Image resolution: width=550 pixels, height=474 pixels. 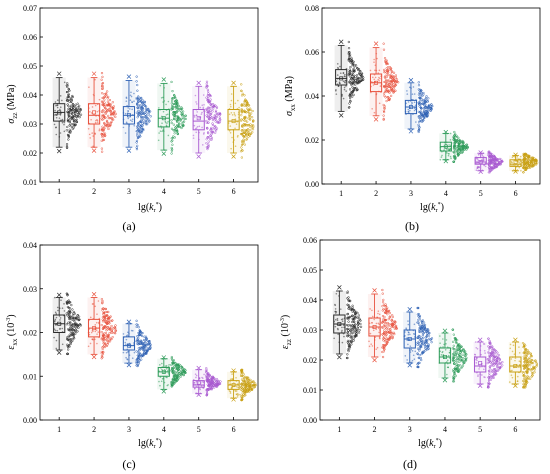 What do you see at coordinates (59, 429) in the screenshot?
I see `x-tick-label: 1` at bounding box center [59, 429].